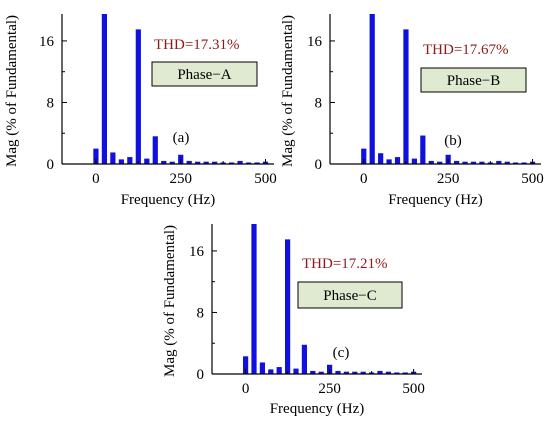 This screenshot has height=421, width=550. Describe the element at coordinates (345, 264) in the screenshot. I see `thd-annotation: THD=17.21%` at that location.